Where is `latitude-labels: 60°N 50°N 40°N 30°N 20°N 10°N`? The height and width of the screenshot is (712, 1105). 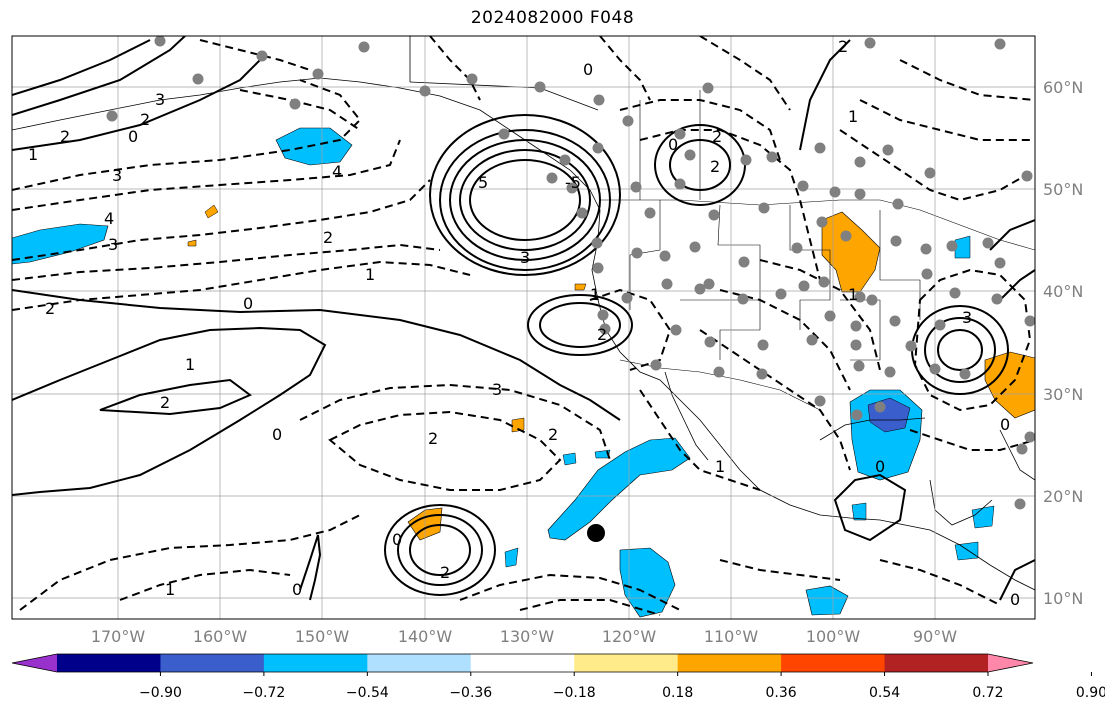
latitude-labels: 60°N 50°N 40°N 30°N 20°N 10°N is located at coordinates (1063, 343).